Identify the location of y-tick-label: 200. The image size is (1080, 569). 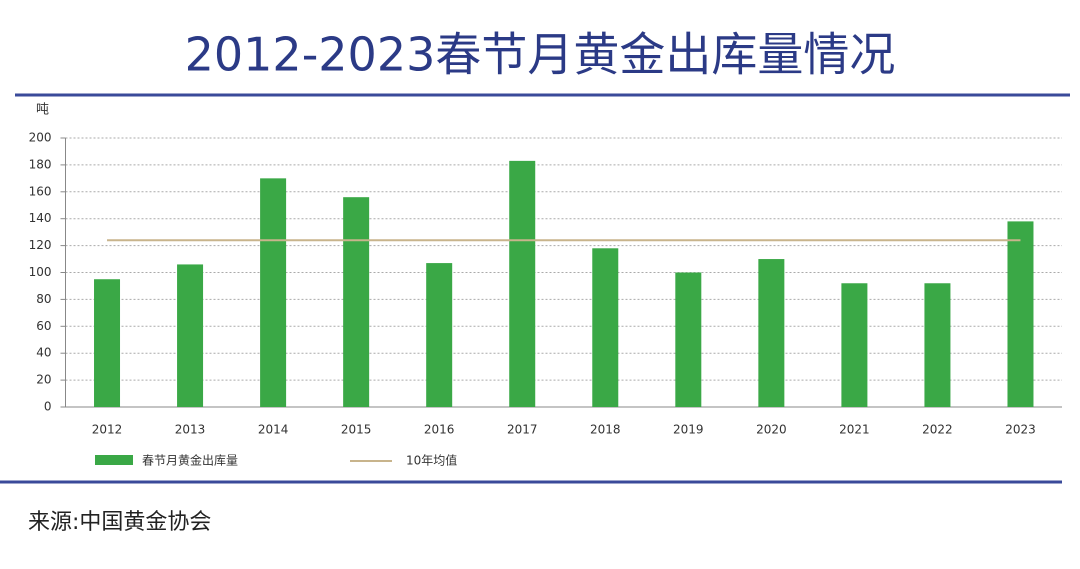
(40, 138).